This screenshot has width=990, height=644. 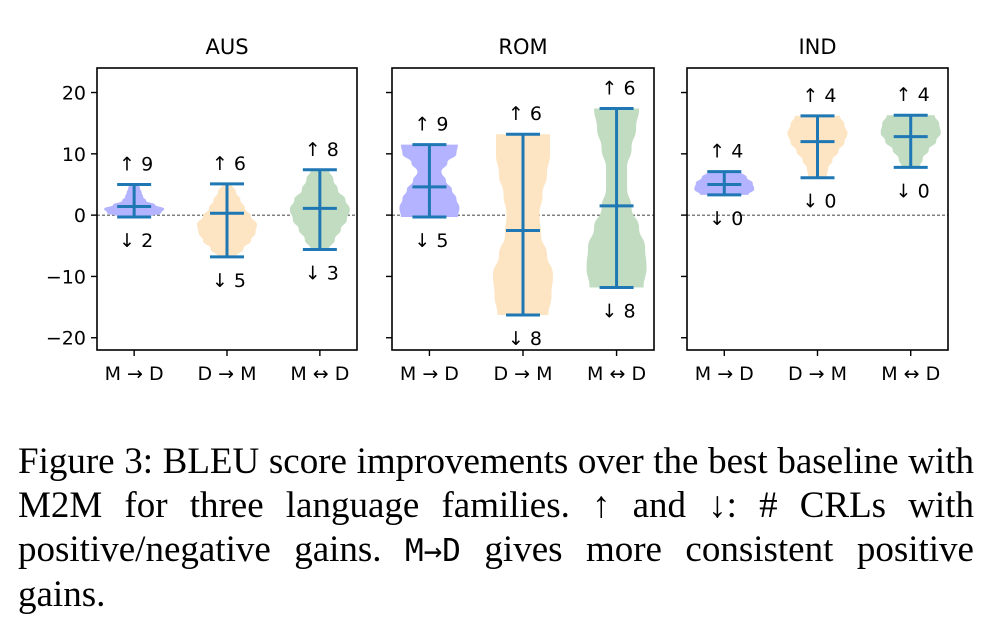 I want to click on panel-title-rom: ROM, so click(x=522, y=47).